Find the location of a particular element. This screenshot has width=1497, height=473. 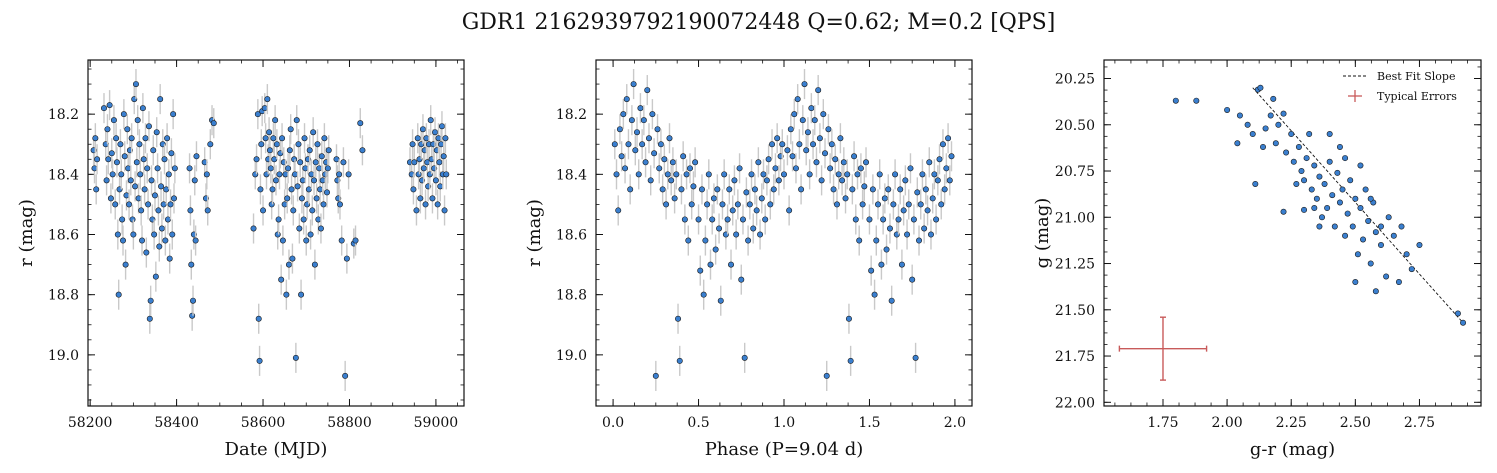

y-tick-label: 19.0 is located at coordinates (63, 356).